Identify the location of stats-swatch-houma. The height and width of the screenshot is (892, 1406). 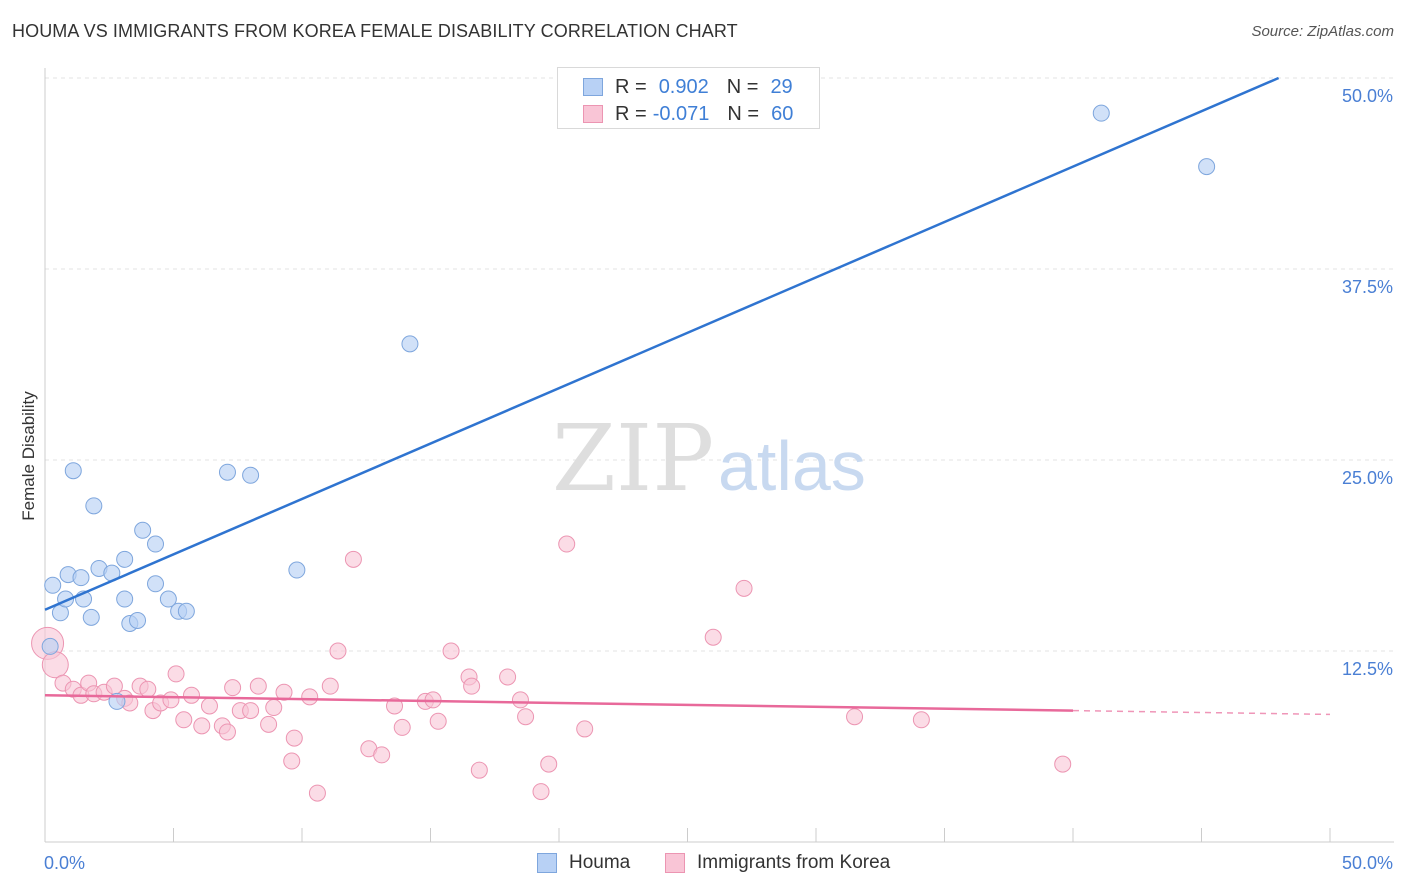
(593, 87).